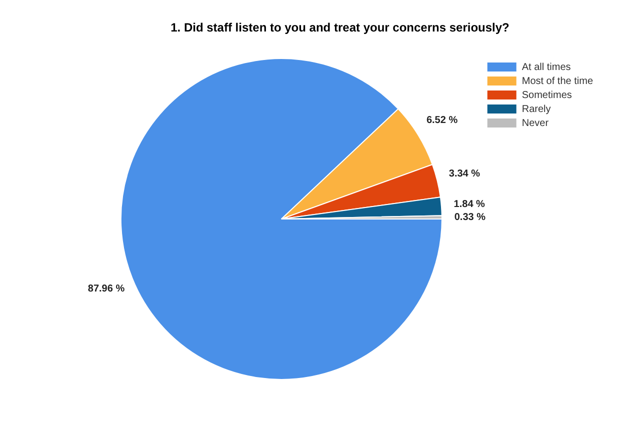 The width and height of the screenshot is (633, 430). I want to click on legend-label: Most of the time, so click(558, 81).